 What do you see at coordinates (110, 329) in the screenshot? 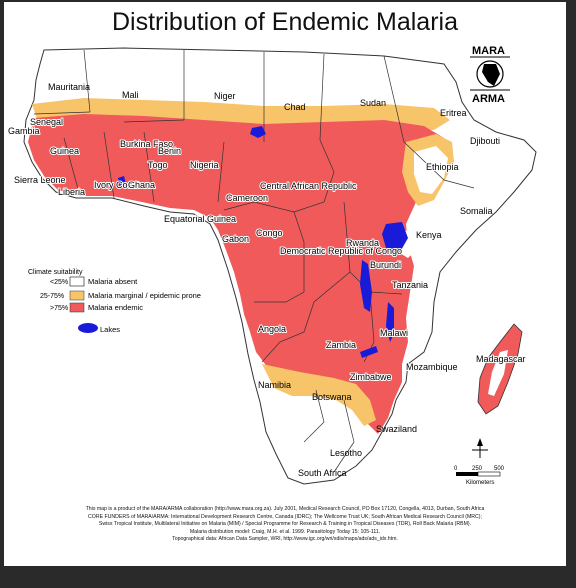
I see `legend-label: Lakes` at bounding box center [110, 329].